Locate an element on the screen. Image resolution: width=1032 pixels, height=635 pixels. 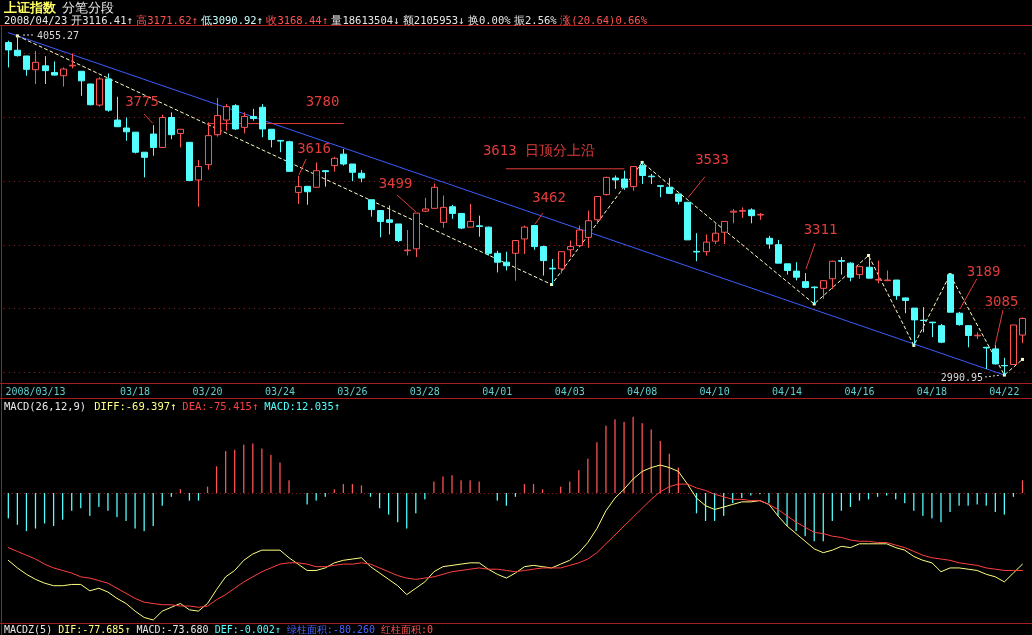
text: DIF:-77.685↑ is located at coordinates (94, 629).